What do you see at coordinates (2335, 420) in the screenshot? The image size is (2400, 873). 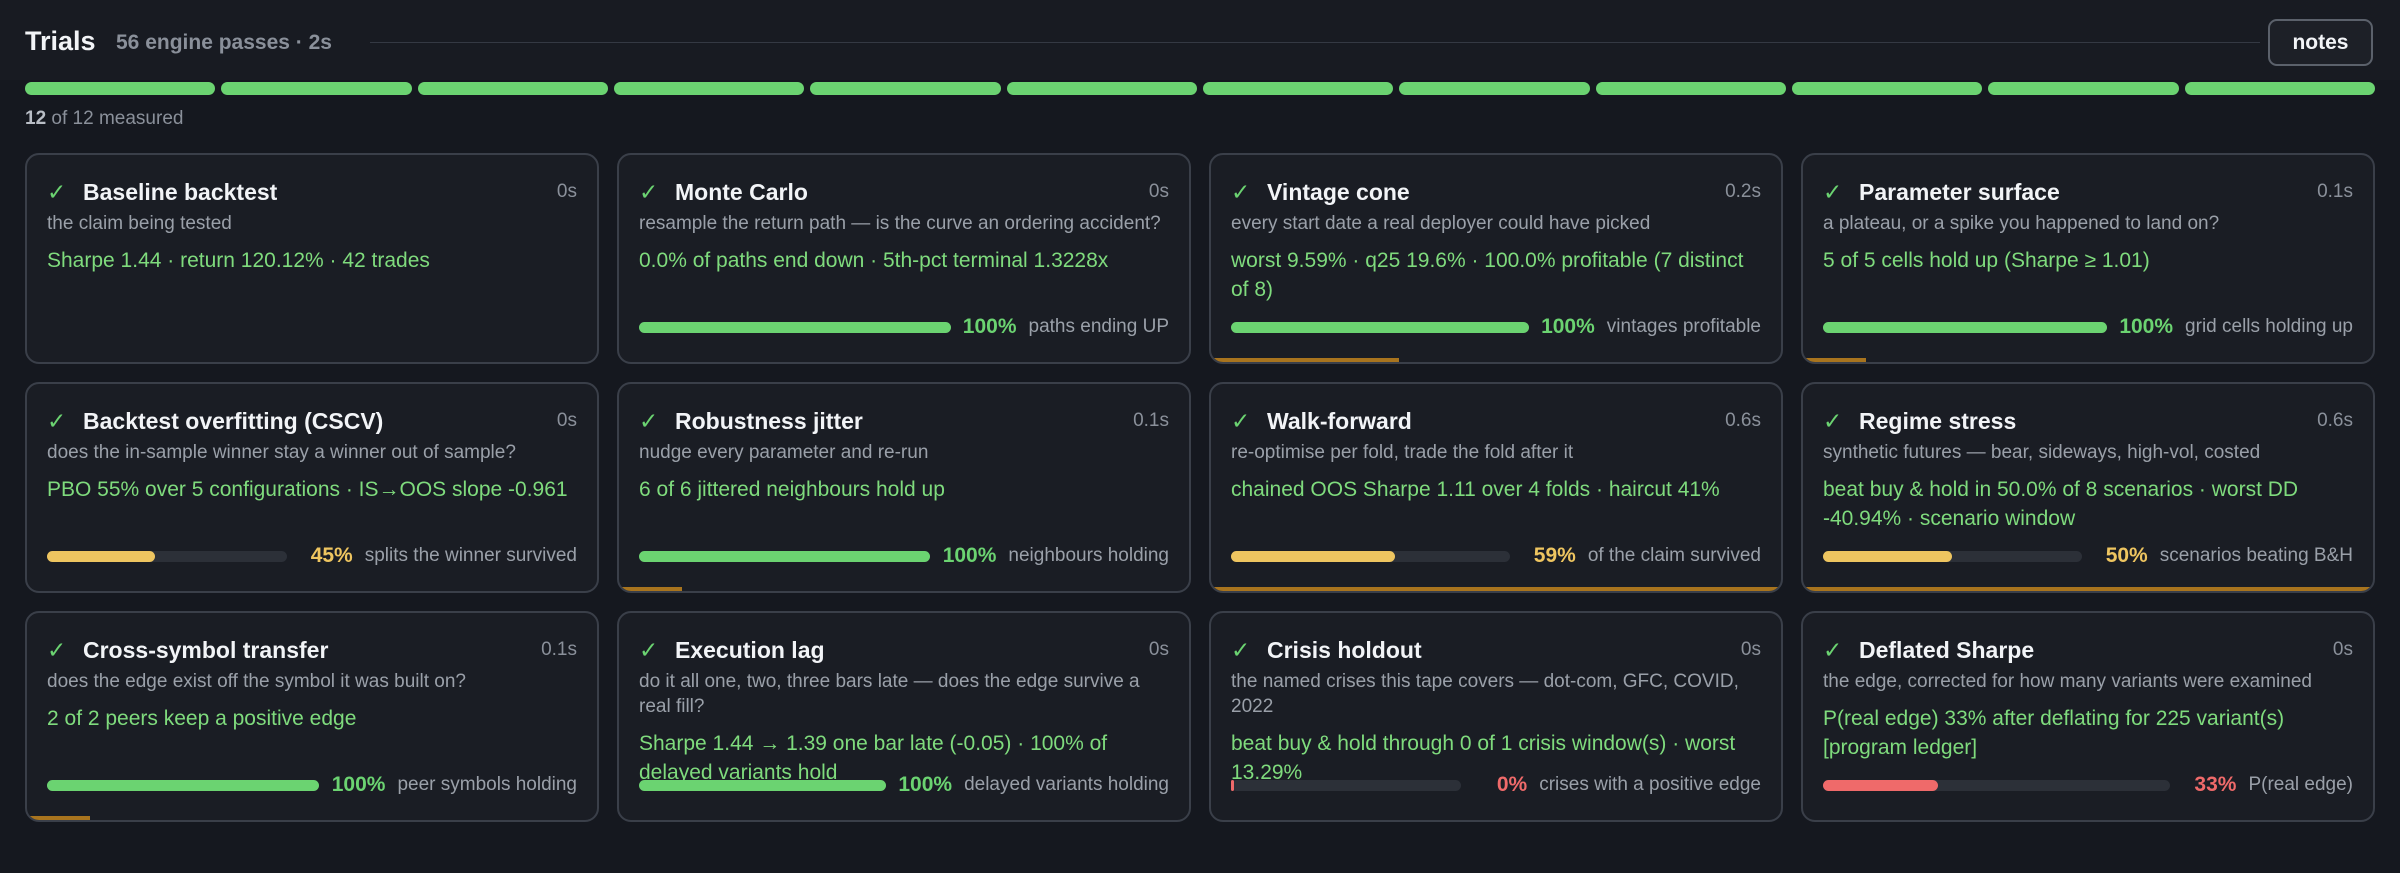 I see `trial-duration: 0.6s` at bounding box center [2335, 420].